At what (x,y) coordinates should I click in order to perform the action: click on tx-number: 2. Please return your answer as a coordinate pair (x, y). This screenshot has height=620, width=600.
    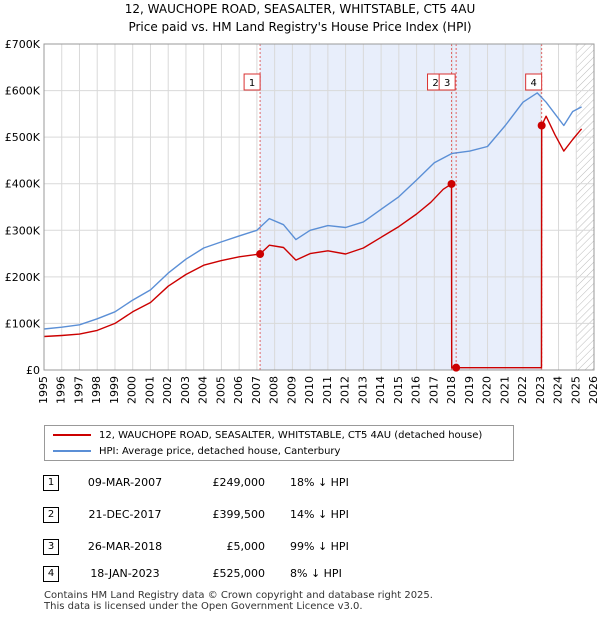
    Looking at the image, I should click on (51, 515).